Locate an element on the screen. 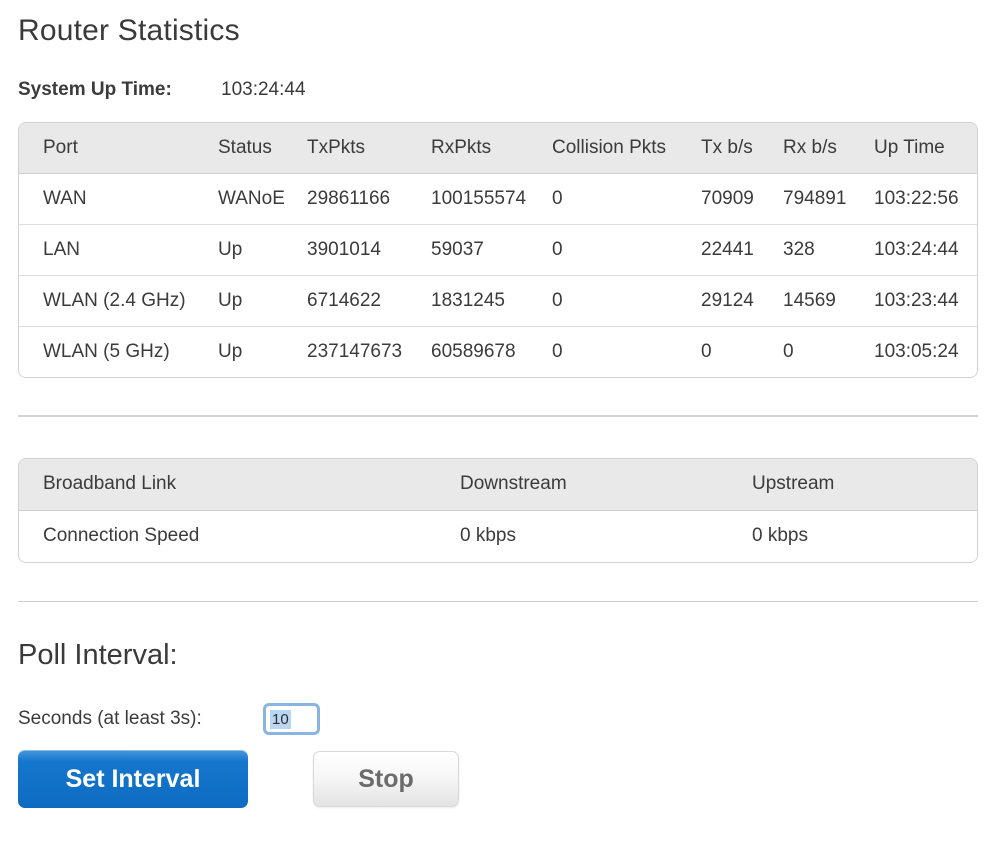 This screenshot has height=857, width=999. cell-status: WANoE is located at coordinates (262, 199).